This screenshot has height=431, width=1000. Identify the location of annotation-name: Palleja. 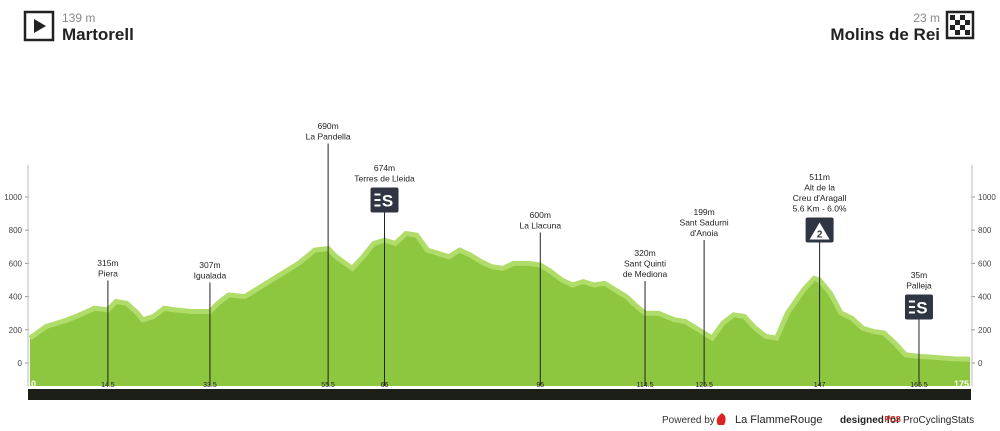
(919, 286).